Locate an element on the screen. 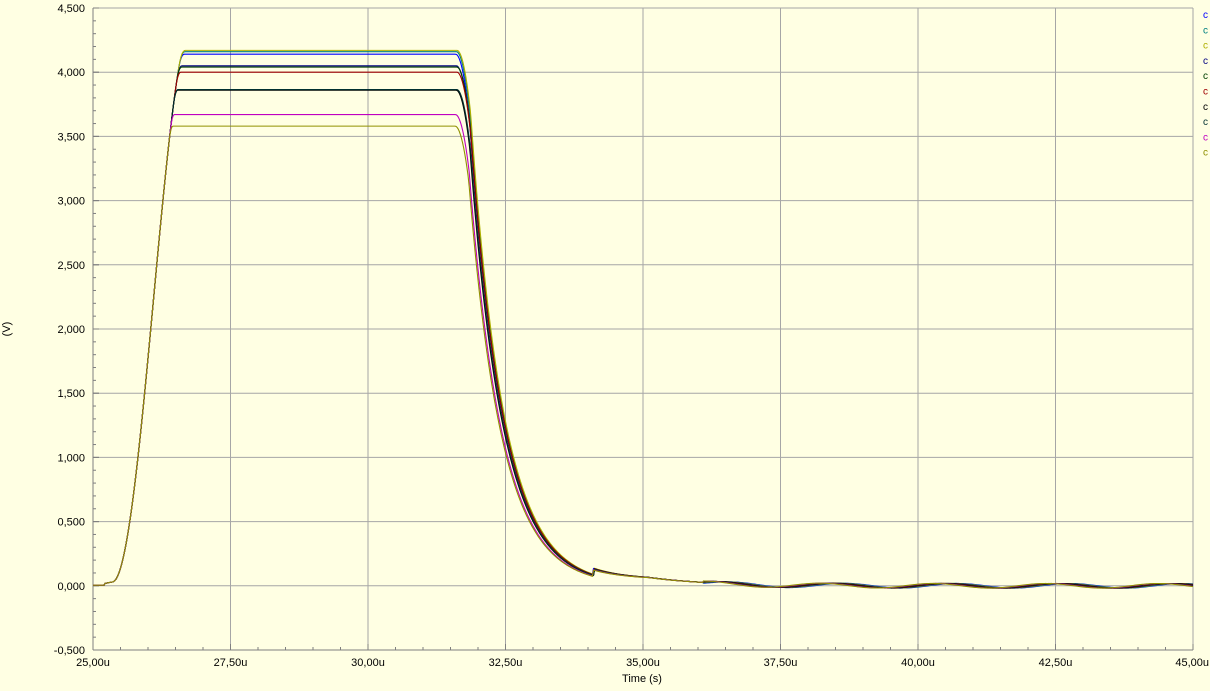 Image resolution: width=1210 pixels, height=691 pixels. x-tick-label: 32,50u is located at coordinates (506, 663).